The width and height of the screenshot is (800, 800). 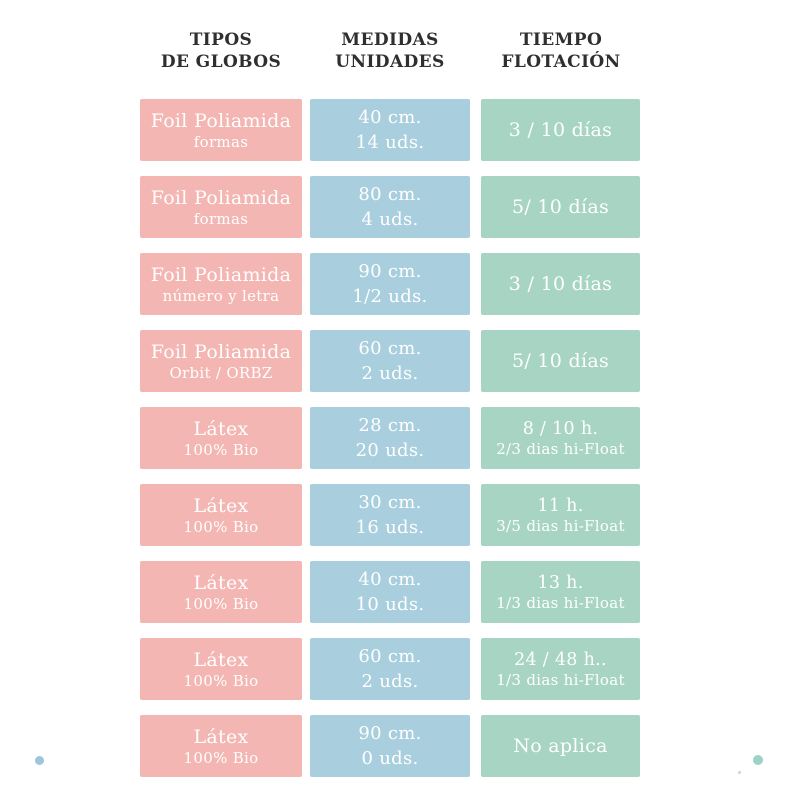 I want to click on cell-tiempo-row-1: 3 / 10 días, so click(x=560, y=130).